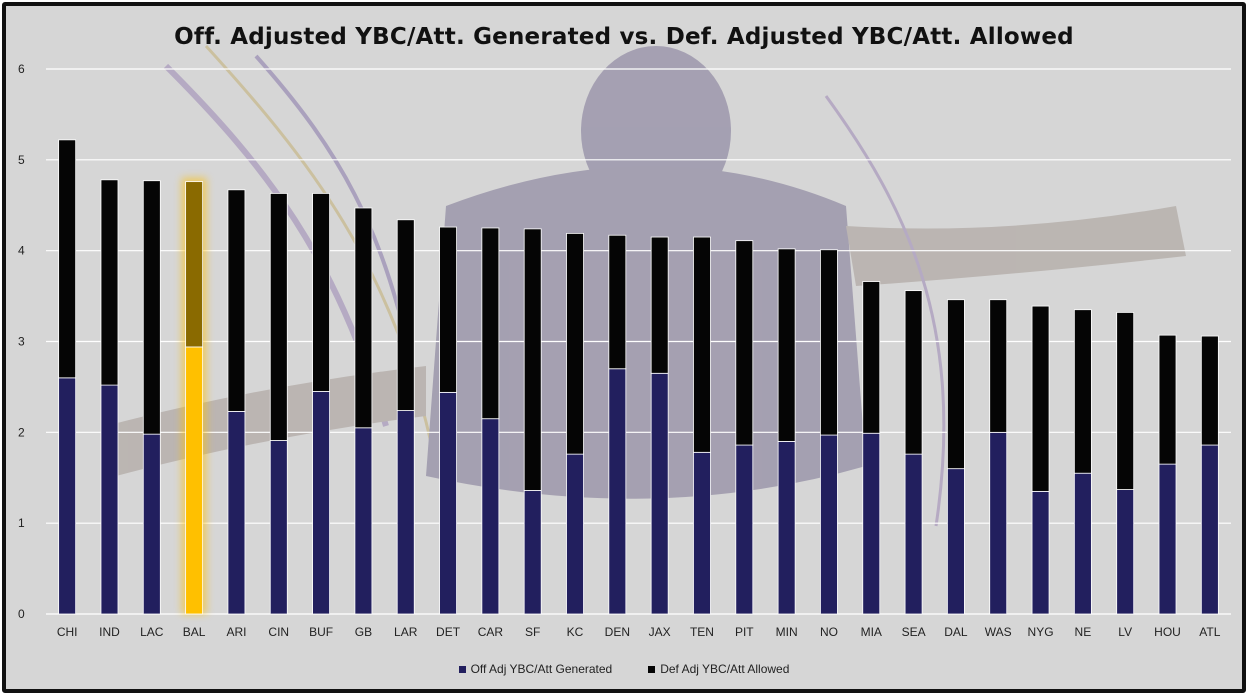 The width and height of the screenshot is (1248, 695). What do you see at coordinates (702, 533) in the screenshot?
I see `bar-offense-ten` at bounding box center [702, 533].